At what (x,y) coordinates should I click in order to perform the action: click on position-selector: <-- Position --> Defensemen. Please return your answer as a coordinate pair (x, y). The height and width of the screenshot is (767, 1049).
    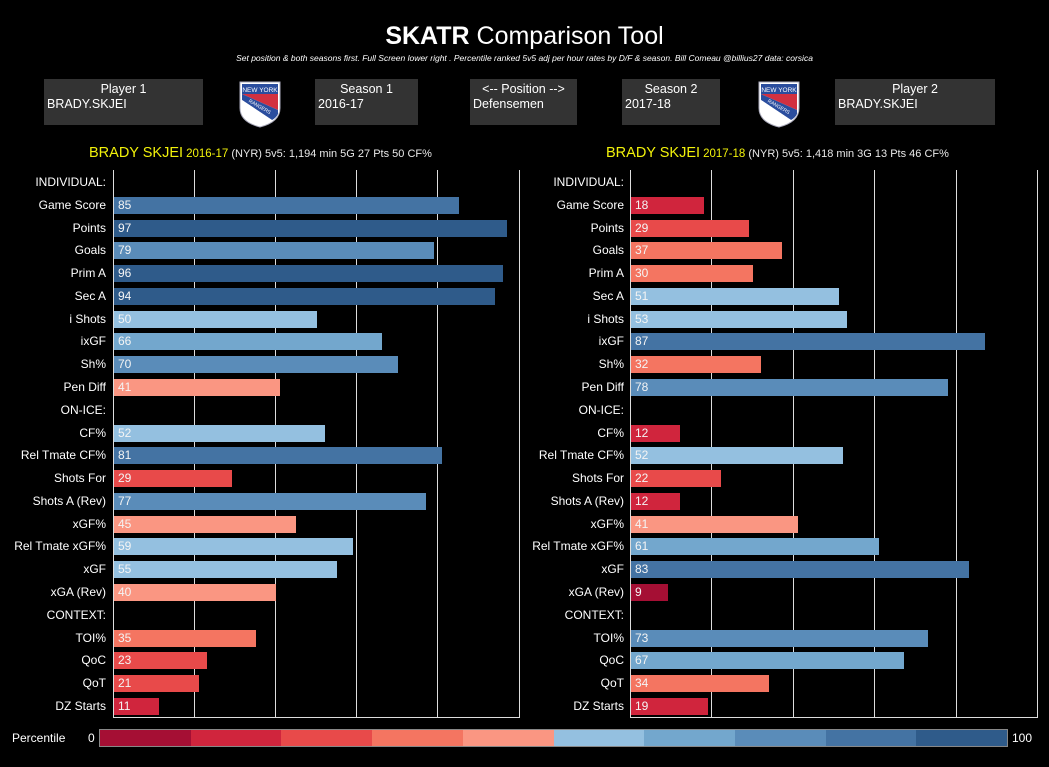
    Looking at the image, I should click on (523, 102).